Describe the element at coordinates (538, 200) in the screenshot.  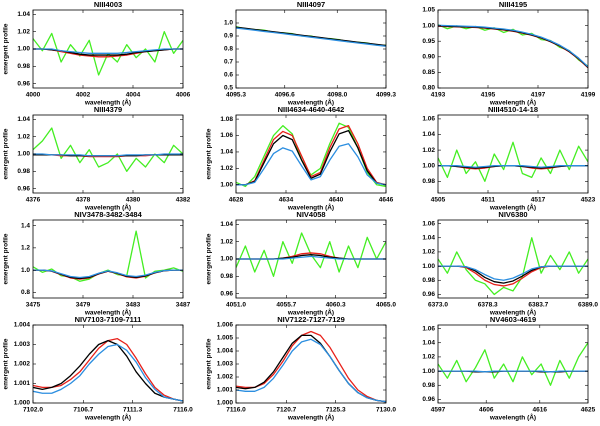
I see `x-tick-label: 4517` at that location.